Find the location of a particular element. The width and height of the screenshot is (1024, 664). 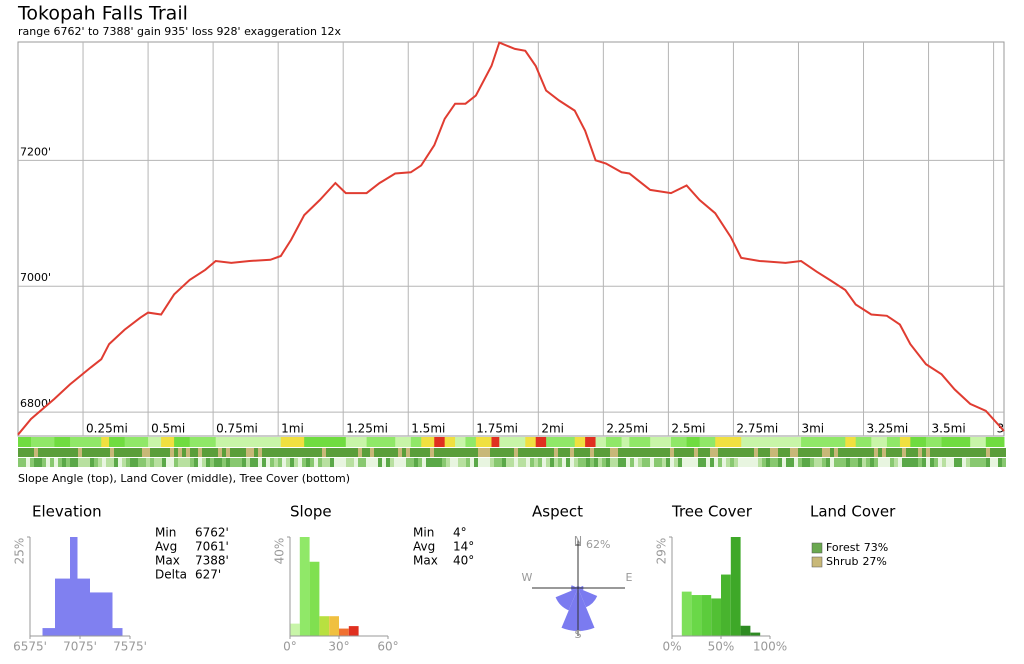

legend-label: Forest 73% is located at coordinates (857, 547).